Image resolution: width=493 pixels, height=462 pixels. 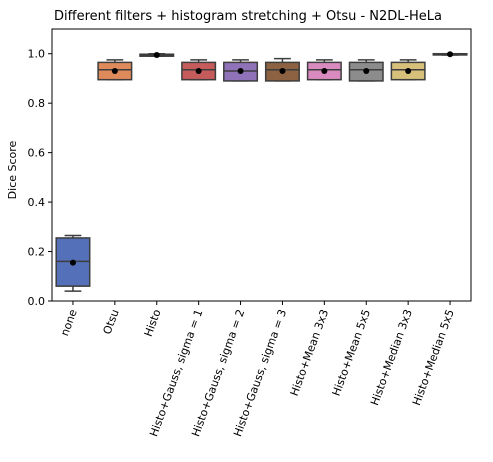 What do you see at coordinates (450, 54) in the screenshot?
I see `box-9-mean-marker` at bounding box center [450, 54].